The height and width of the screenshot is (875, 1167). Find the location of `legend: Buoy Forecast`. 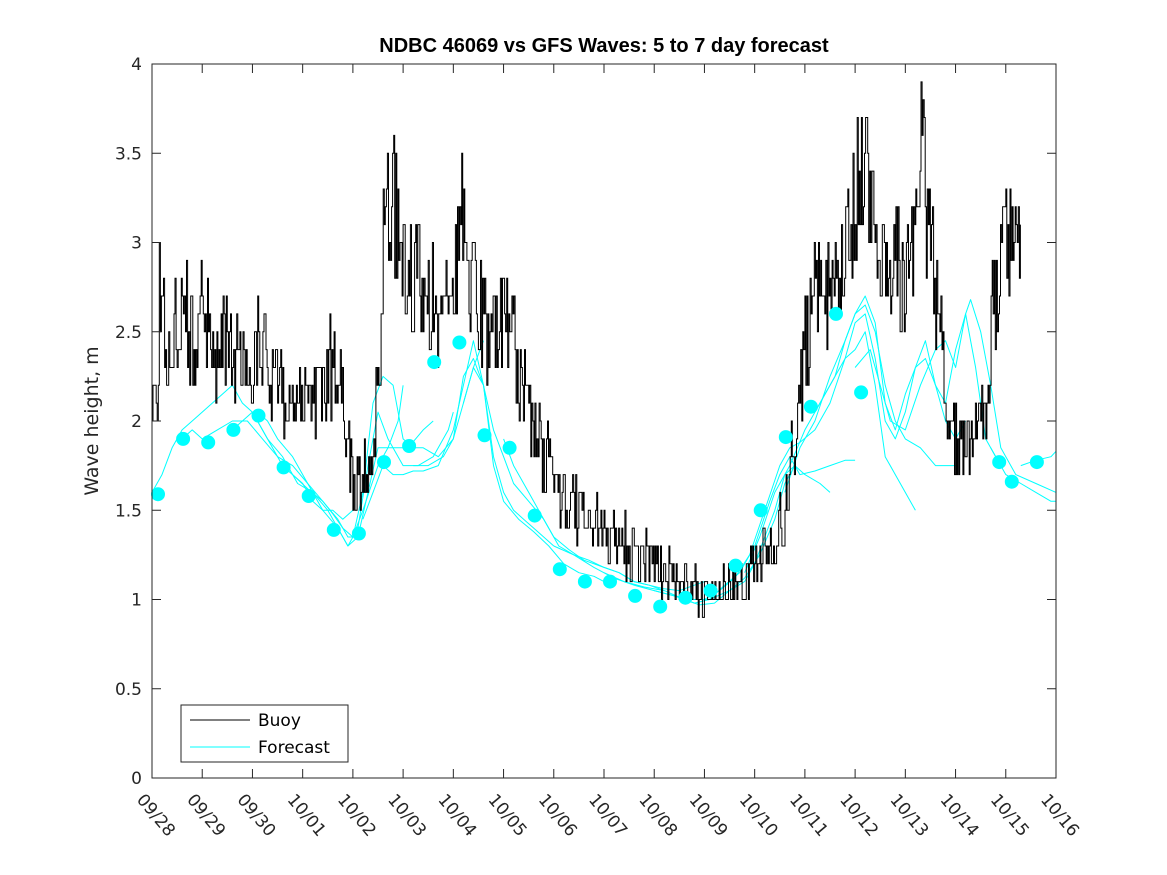

legend: Buoy Forecast is located at coordinates (264, 733).